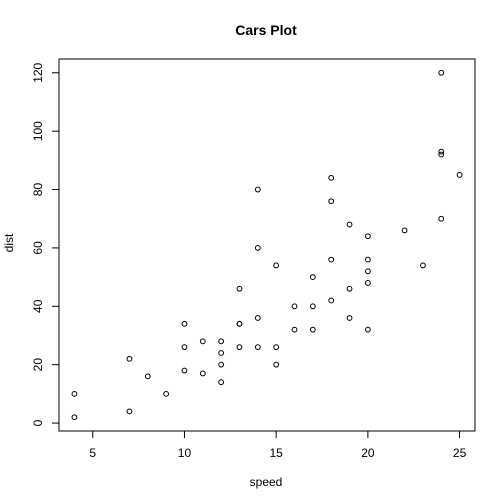 This screenshot has width=504, height=504. I want to click on y-tick-label: 40, so click(38, 306).